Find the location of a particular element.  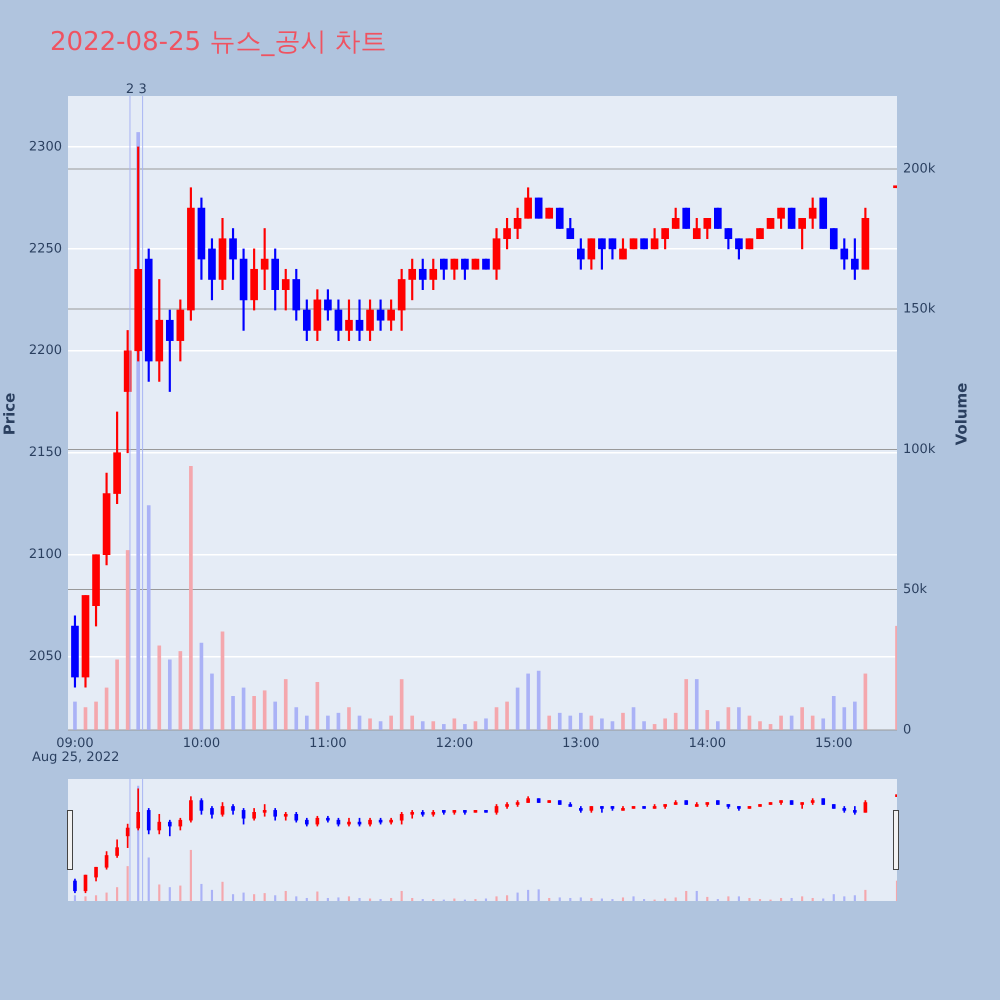

y2-tick-label: 200k is located at coordinates (919, 168).